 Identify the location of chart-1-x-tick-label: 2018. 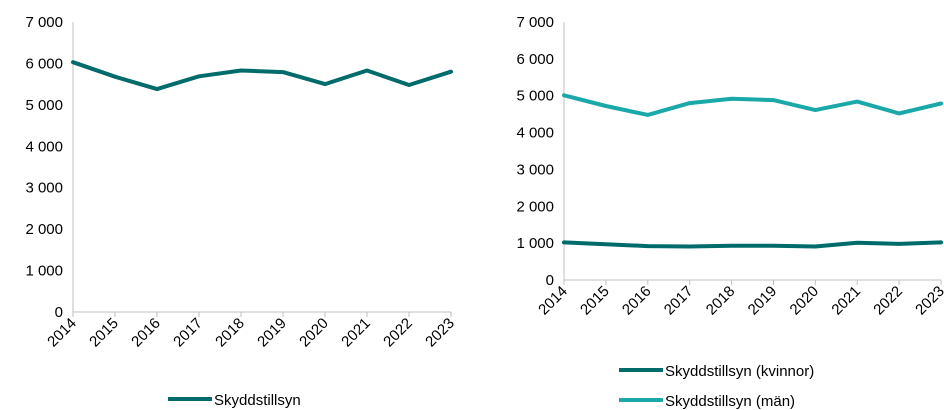
(230, 333).